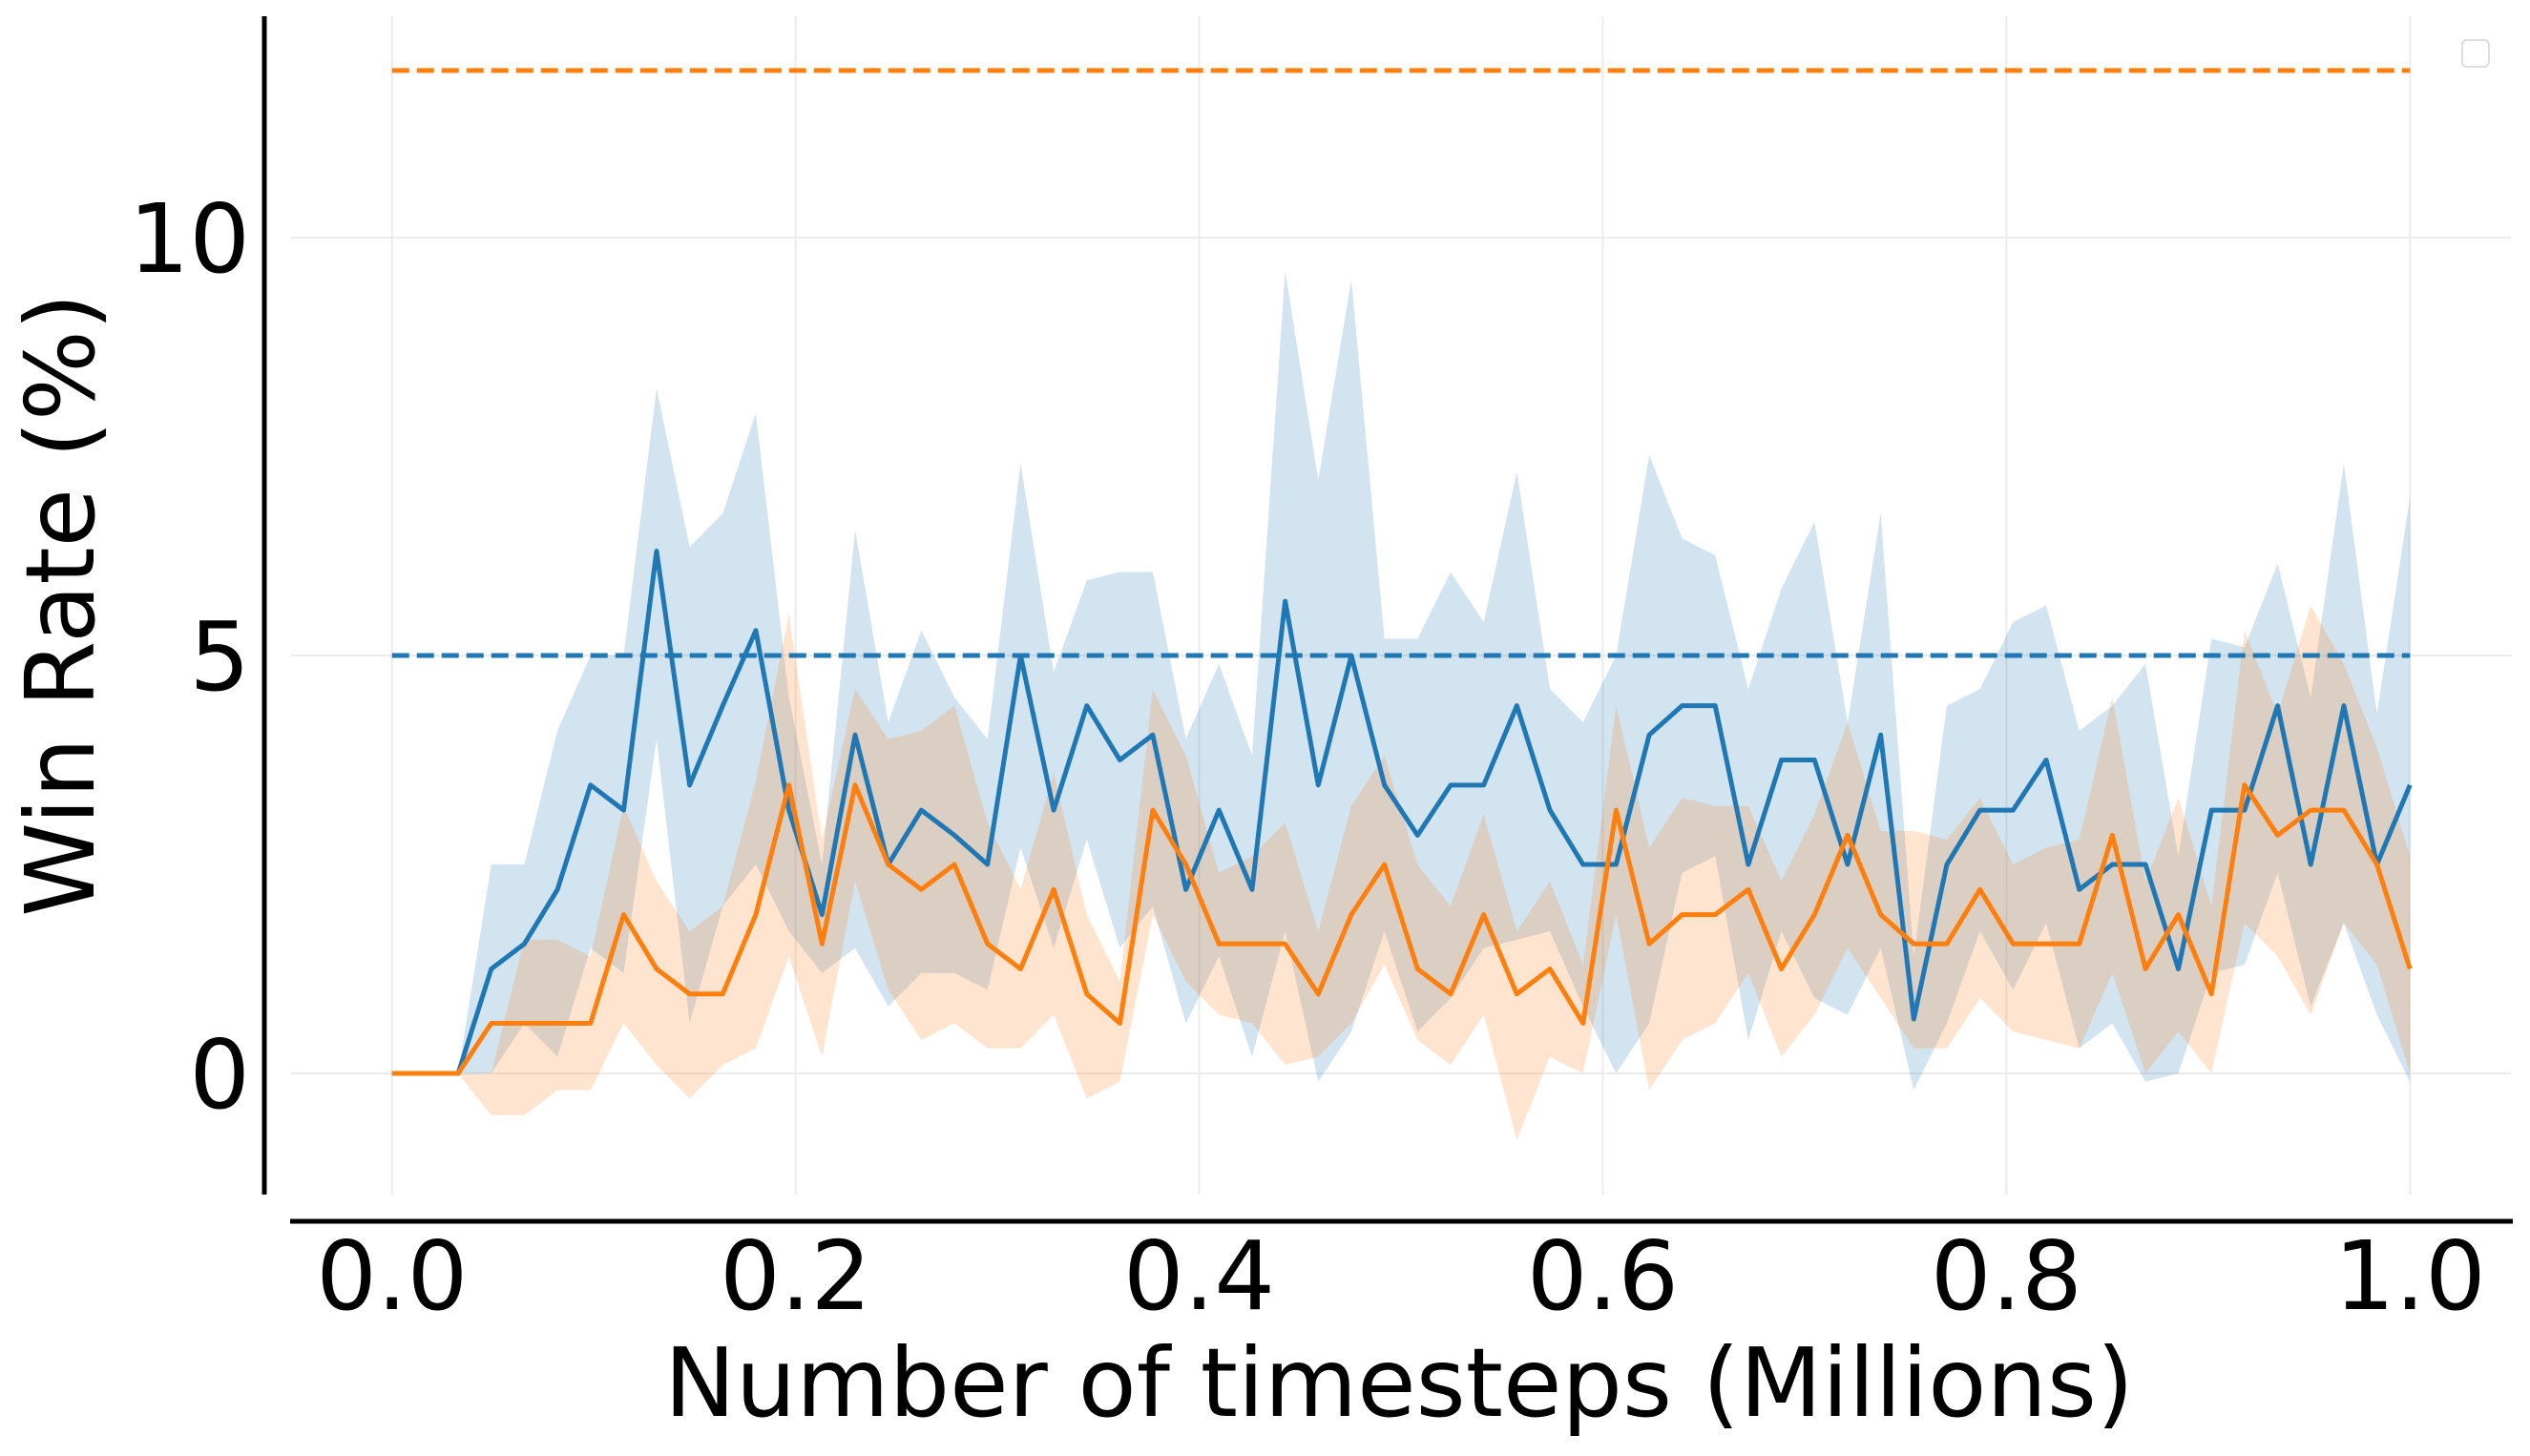 Image resolution: width=2530 pixels, height=1456 pixels. Describe the element at coordinates (189, 239) in the screenshot. I see `y-tick-label: 10` at that location.